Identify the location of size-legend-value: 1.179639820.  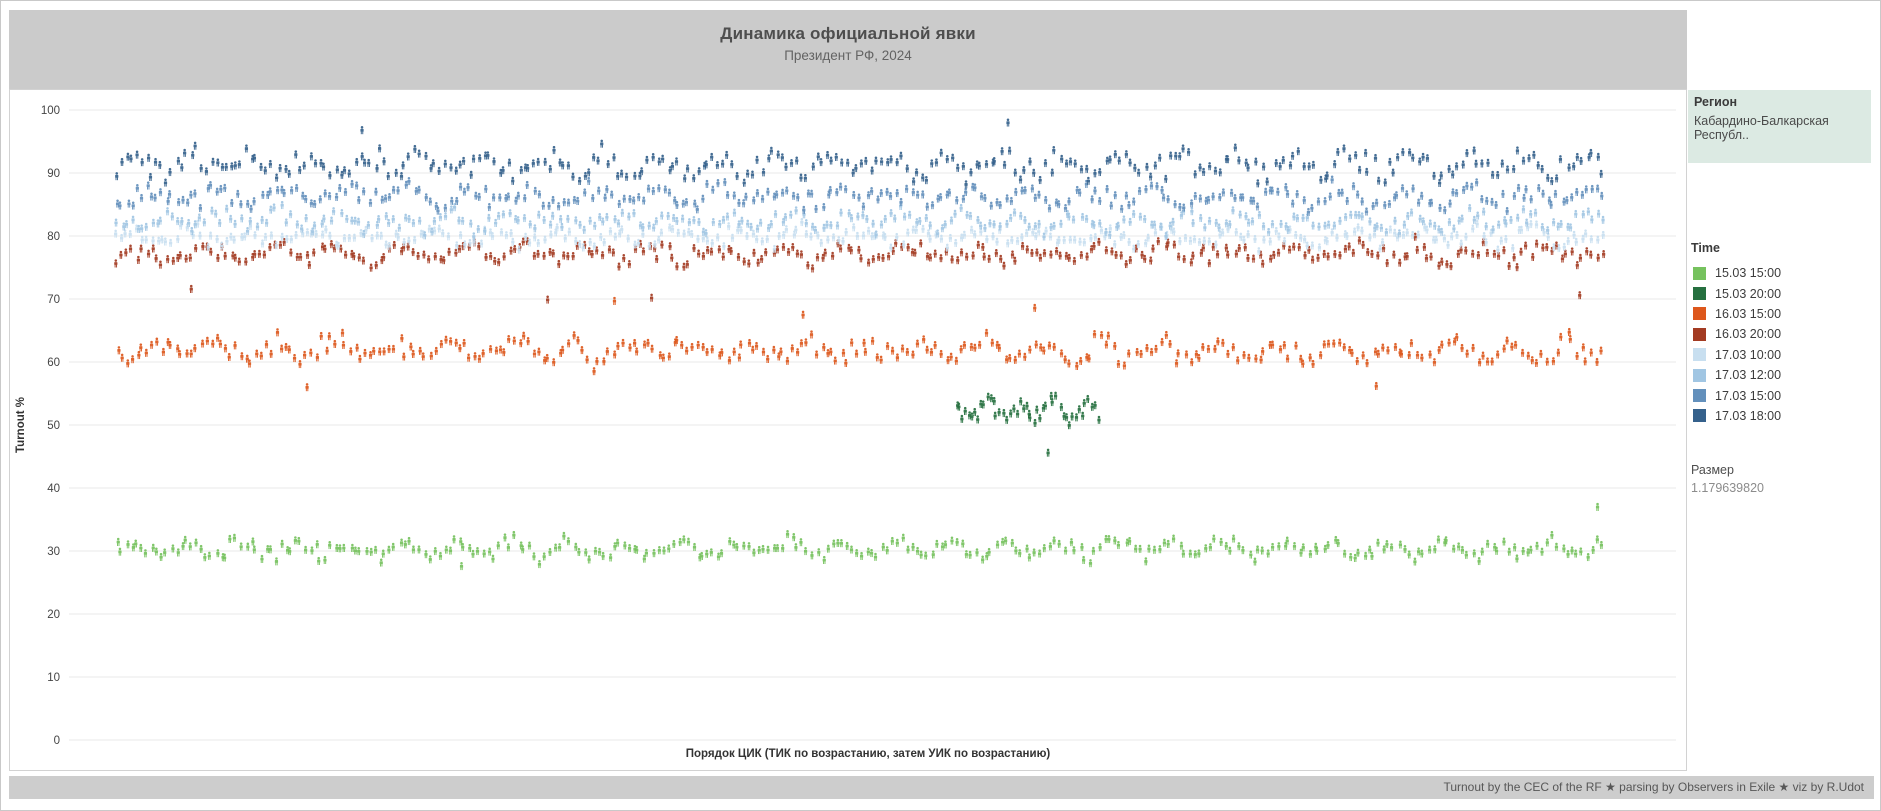
(1727, 488).